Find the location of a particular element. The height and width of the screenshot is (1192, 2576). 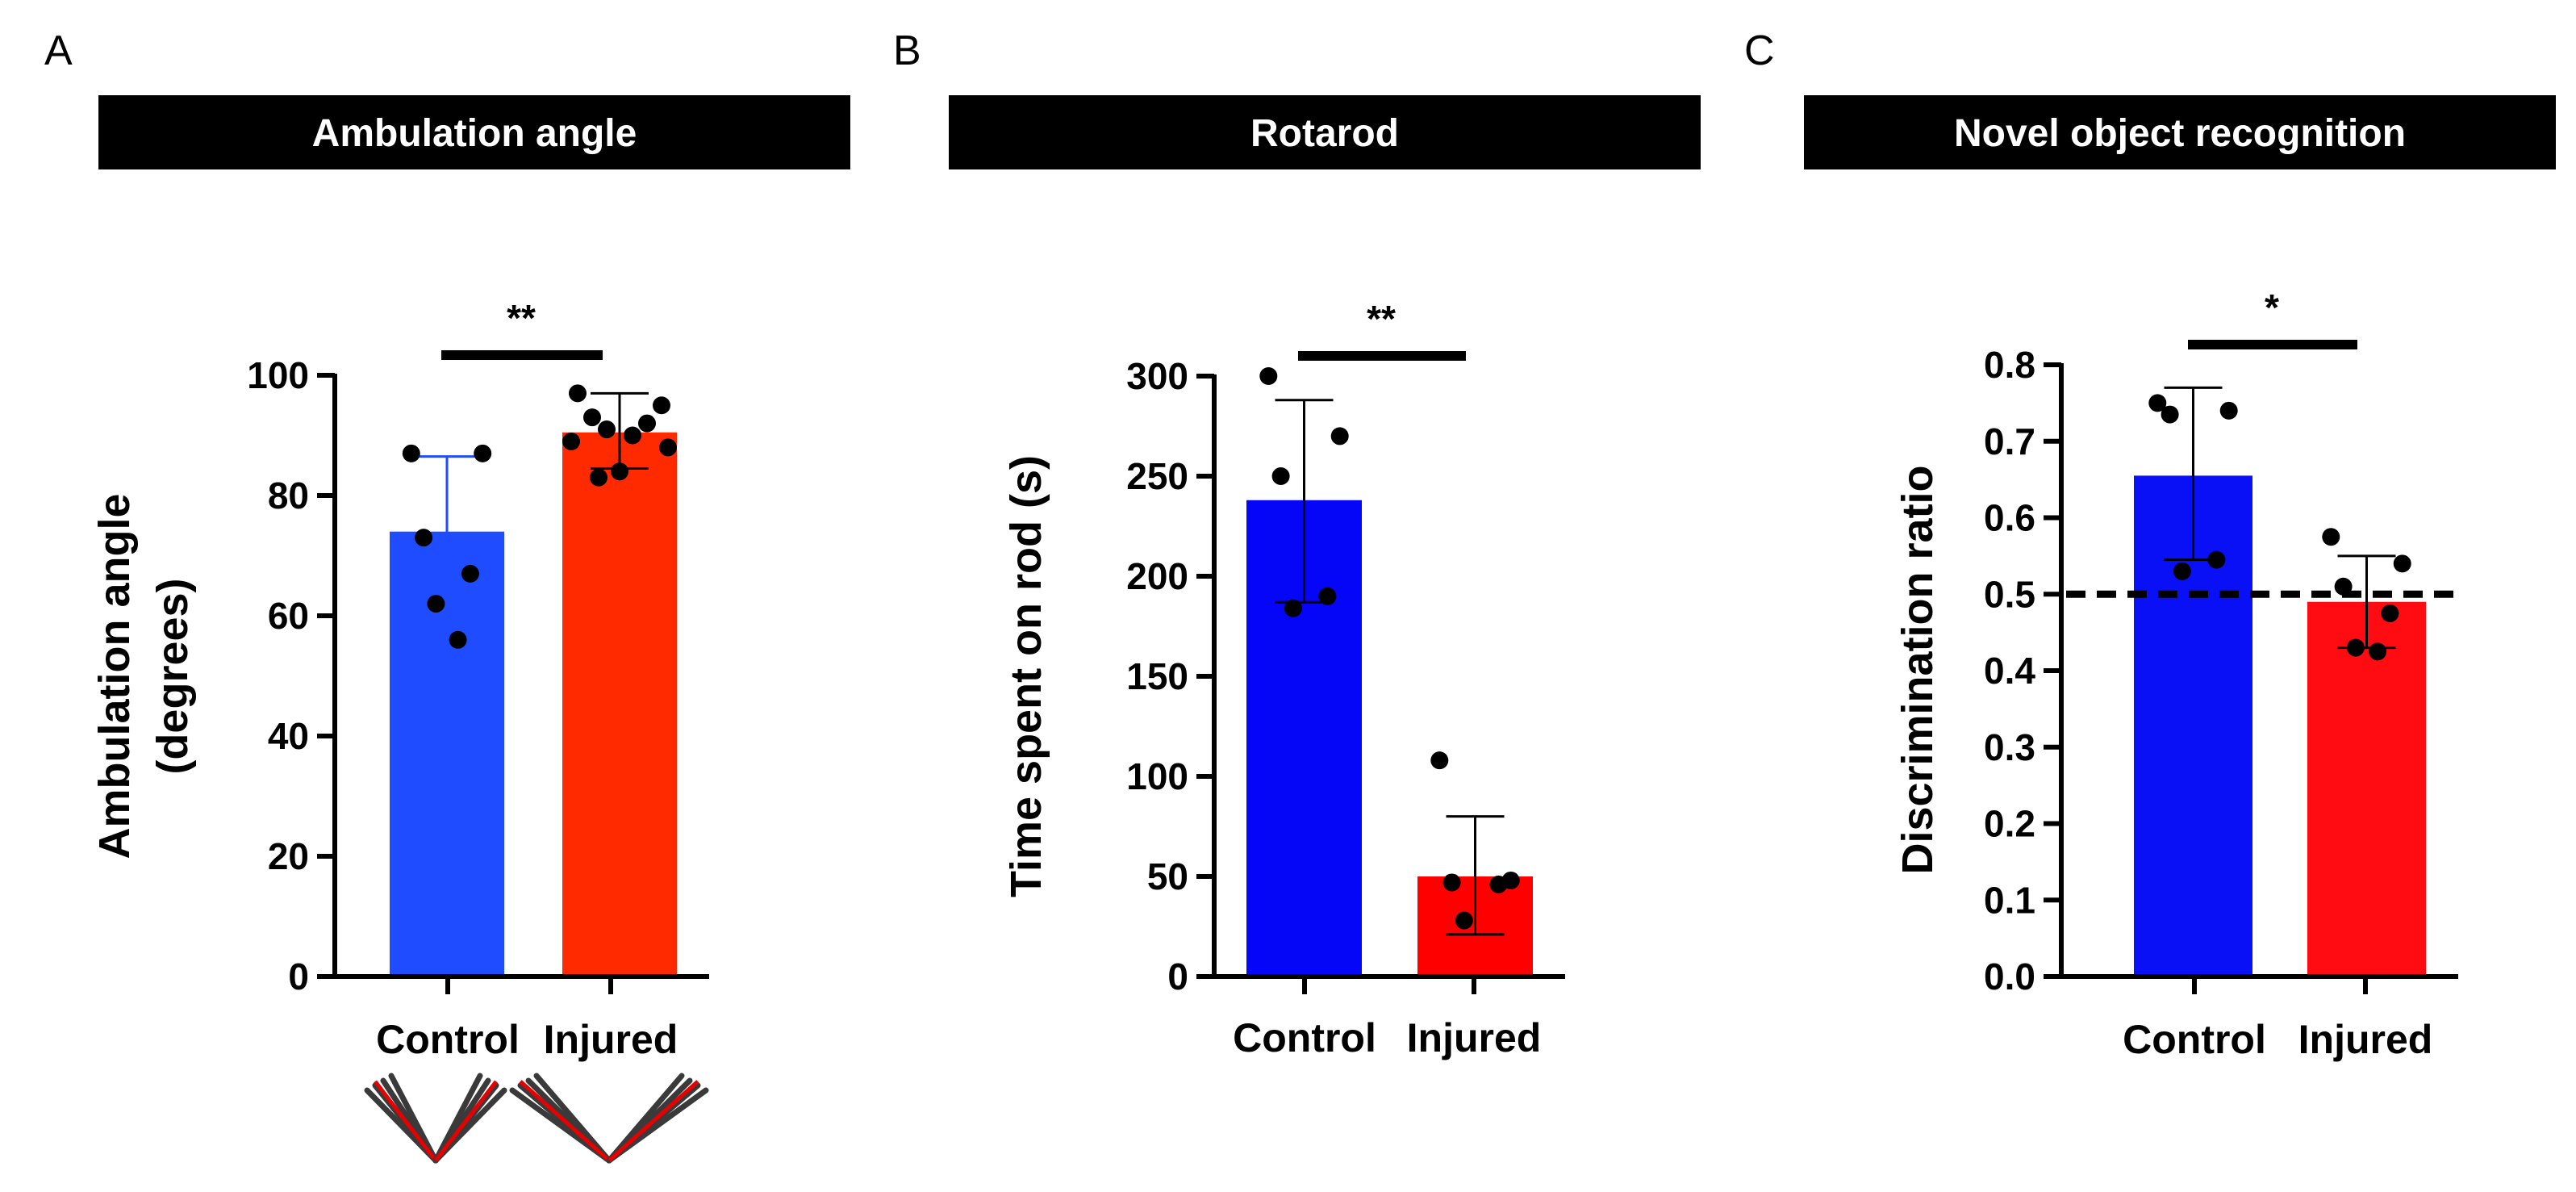

y-tick-label: 80 is located at coordinates (288, 496).